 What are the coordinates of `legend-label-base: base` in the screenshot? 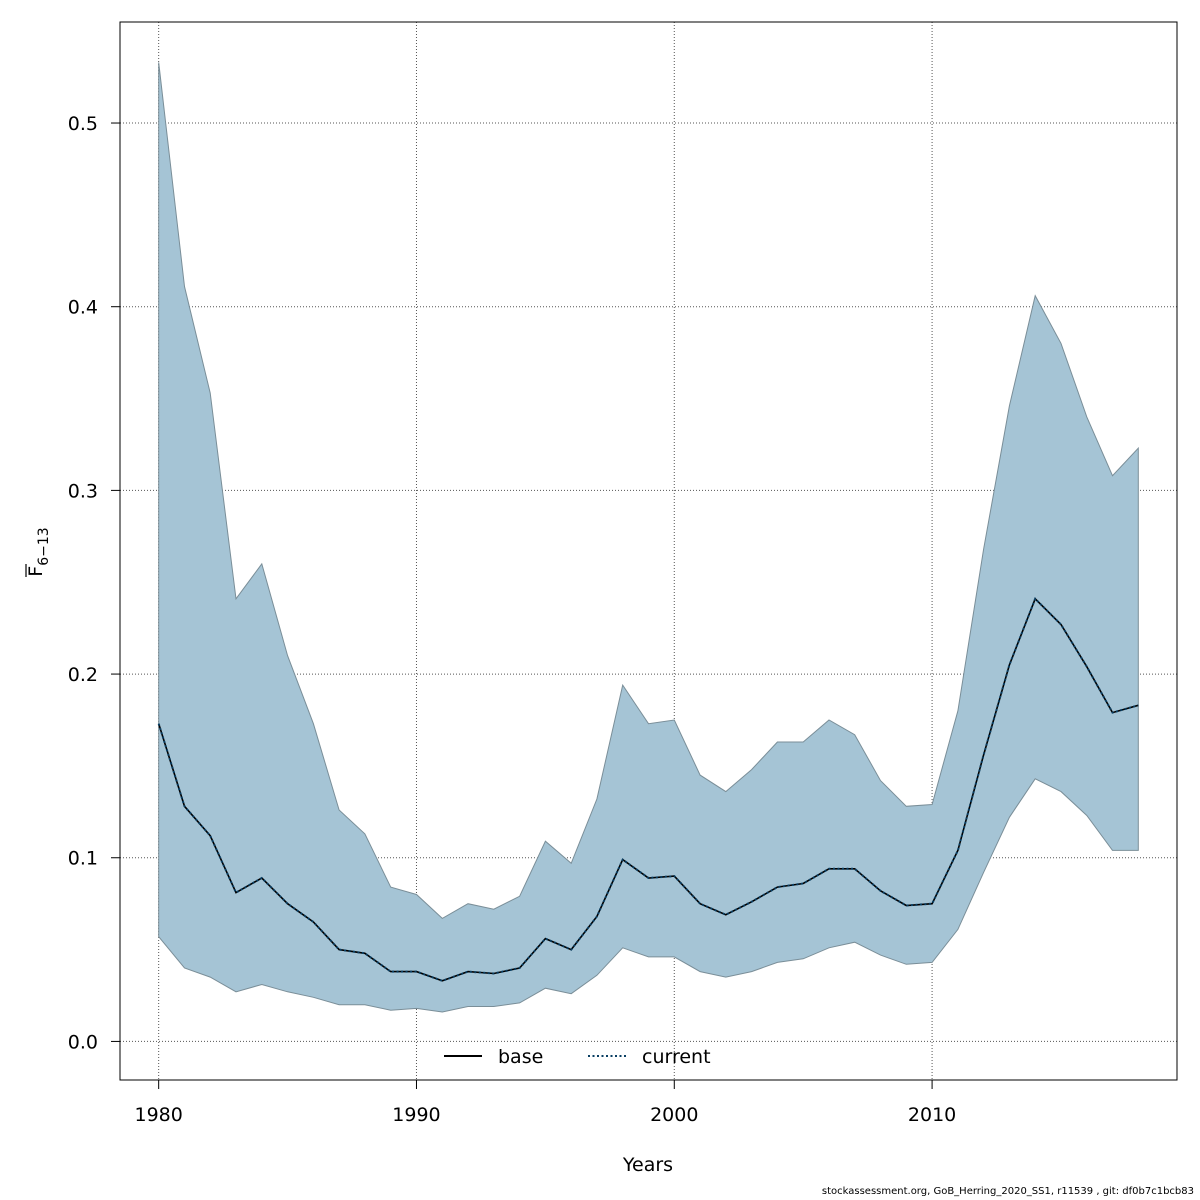 It's located at (520, 1057).